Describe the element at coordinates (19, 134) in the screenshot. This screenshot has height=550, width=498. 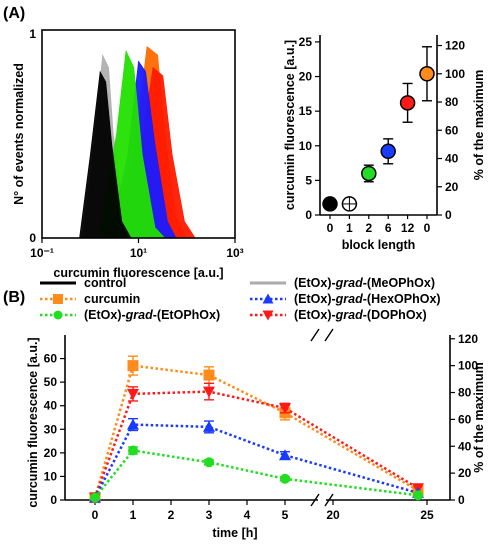
I see `histogram-y-axis-label: N° of events normalized` at that location.